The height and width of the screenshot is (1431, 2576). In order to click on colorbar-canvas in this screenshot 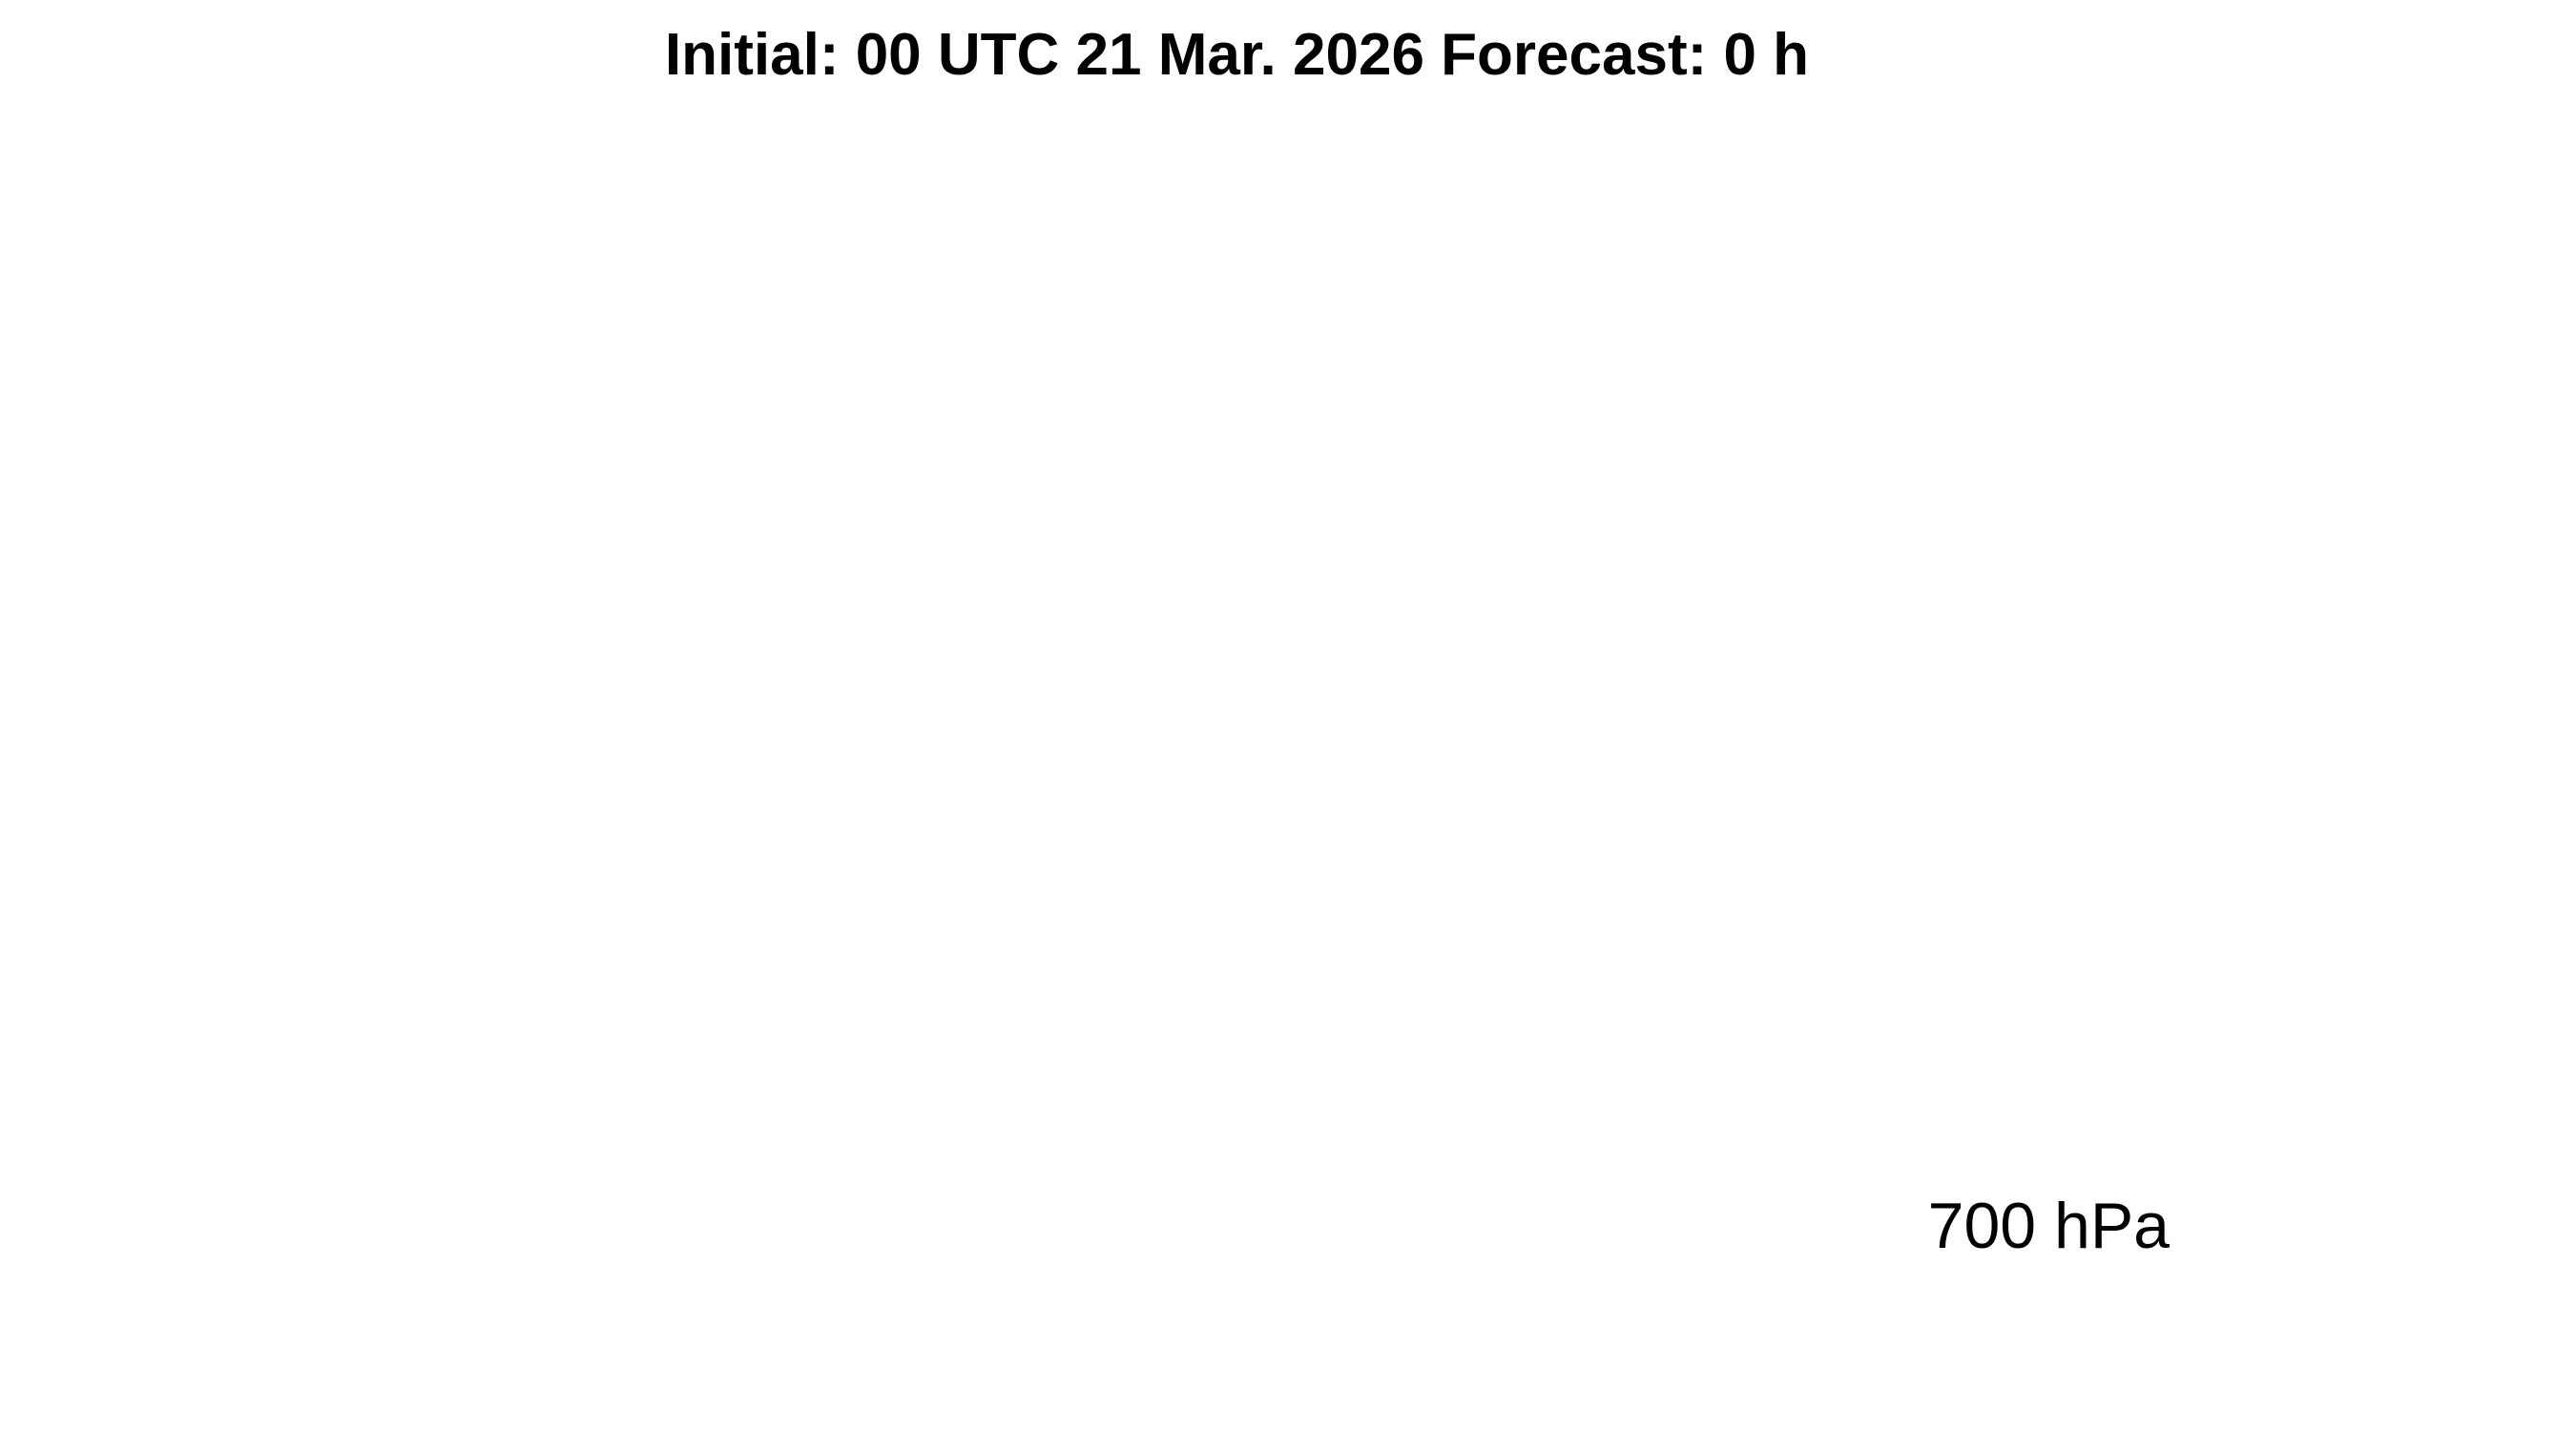, I will do `click(2232, 689)`.